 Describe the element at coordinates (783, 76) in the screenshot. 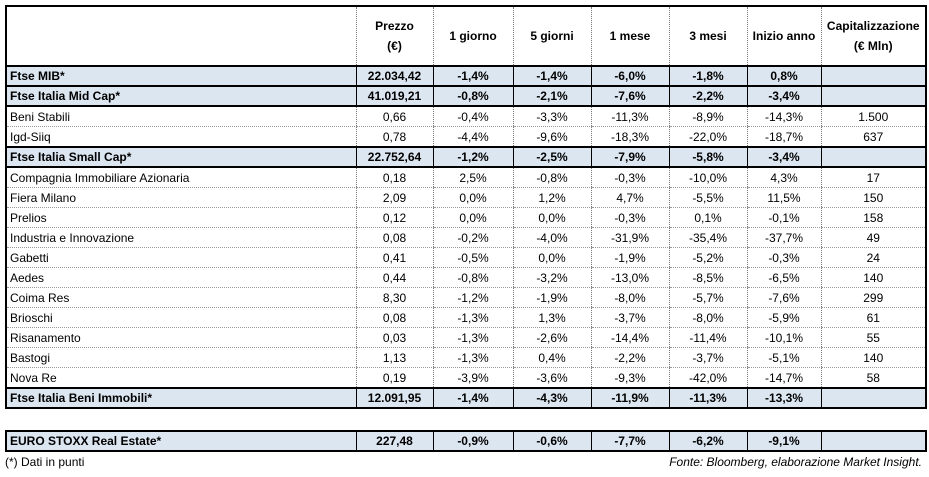

I see `cell-ytd: 0,8%` at that location.